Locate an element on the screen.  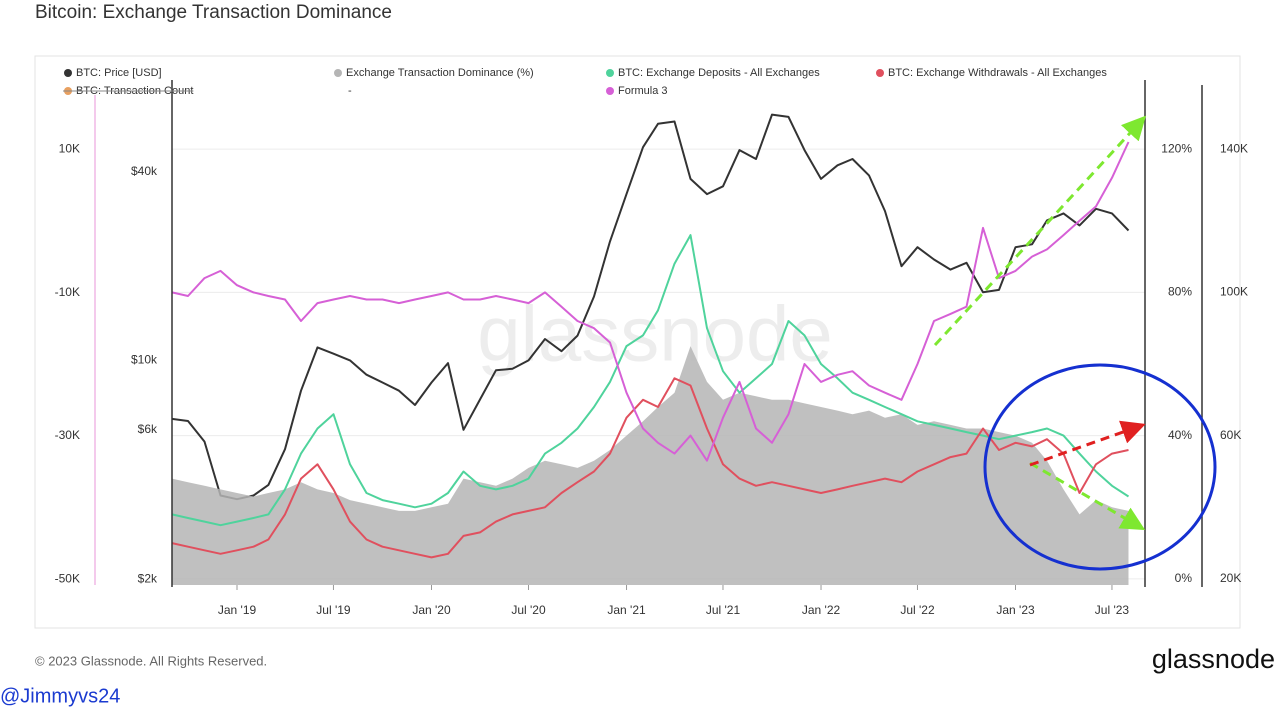
y-tick-label: 120% is located at coordinates (1176, 148).